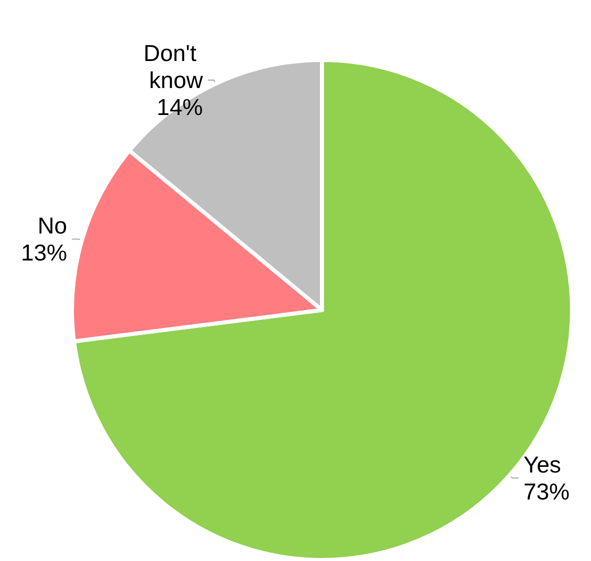 The width and height of the screenshot is (591, 561). Describe the element at coordinates (179, 107) in the screenshot. I see `data-label: 14%` at that location.